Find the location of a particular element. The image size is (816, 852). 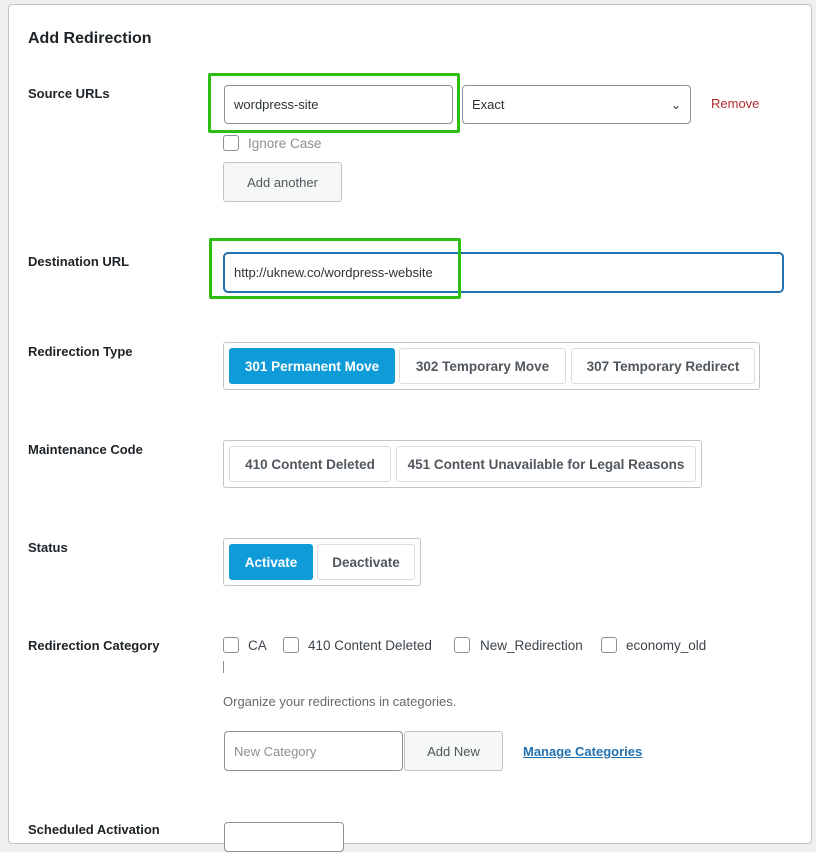

ignore-case-label: Ignore Case is located at coordinates (285, 143).